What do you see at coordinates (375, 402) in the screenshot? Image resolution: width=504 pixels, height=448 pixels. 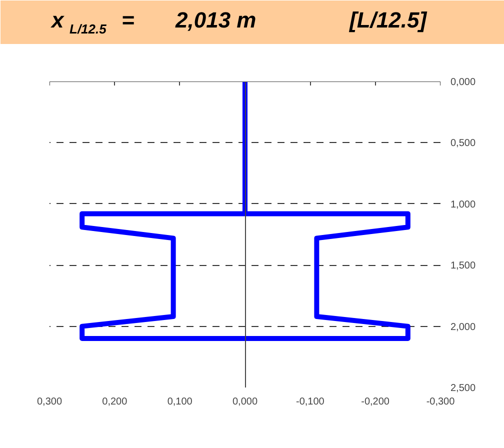 I see `x-tick-label: -0,200` at bounding box center [375, 402].